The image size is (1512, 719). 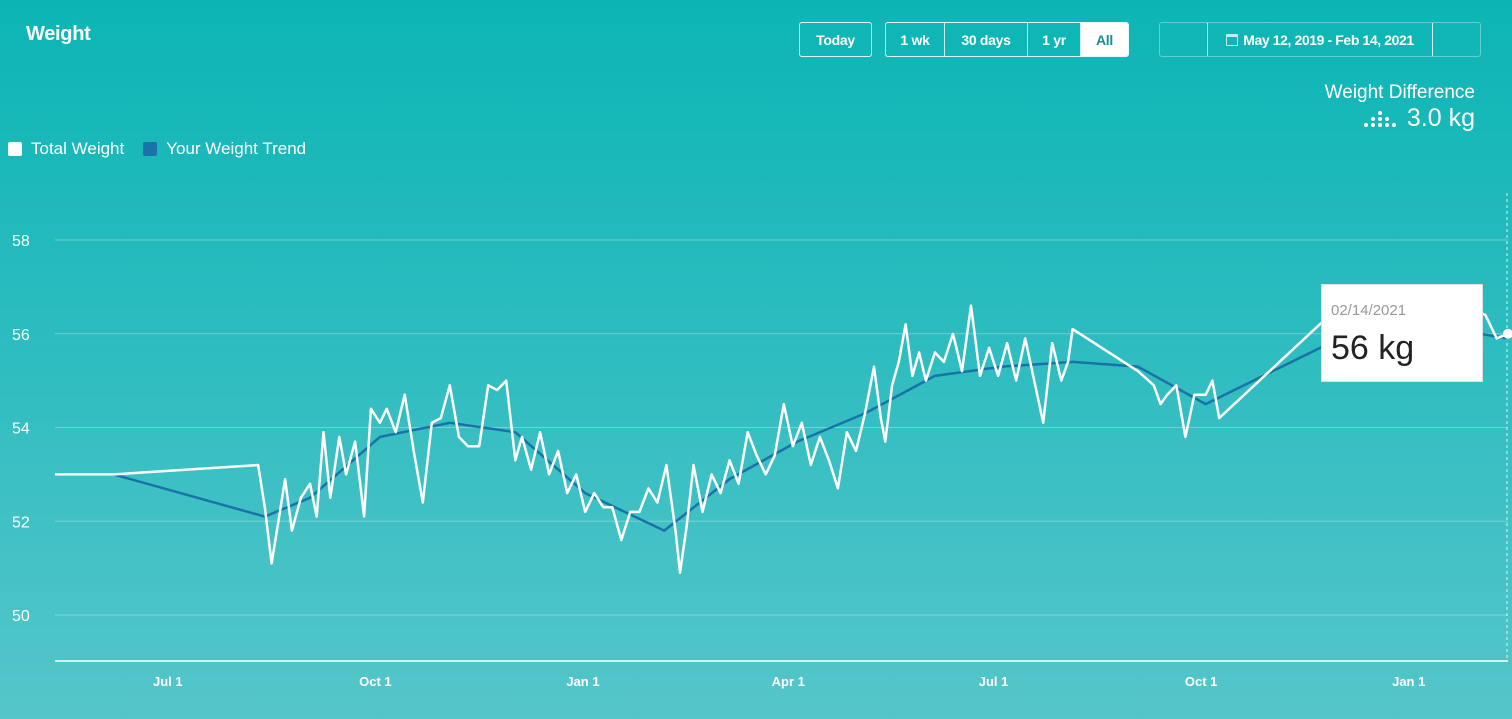 What do you see at coordinates (1440, 118) in the screenshot?
I see `weight-difference-value: 3.0 kg` at bounding box center [1440, 118].